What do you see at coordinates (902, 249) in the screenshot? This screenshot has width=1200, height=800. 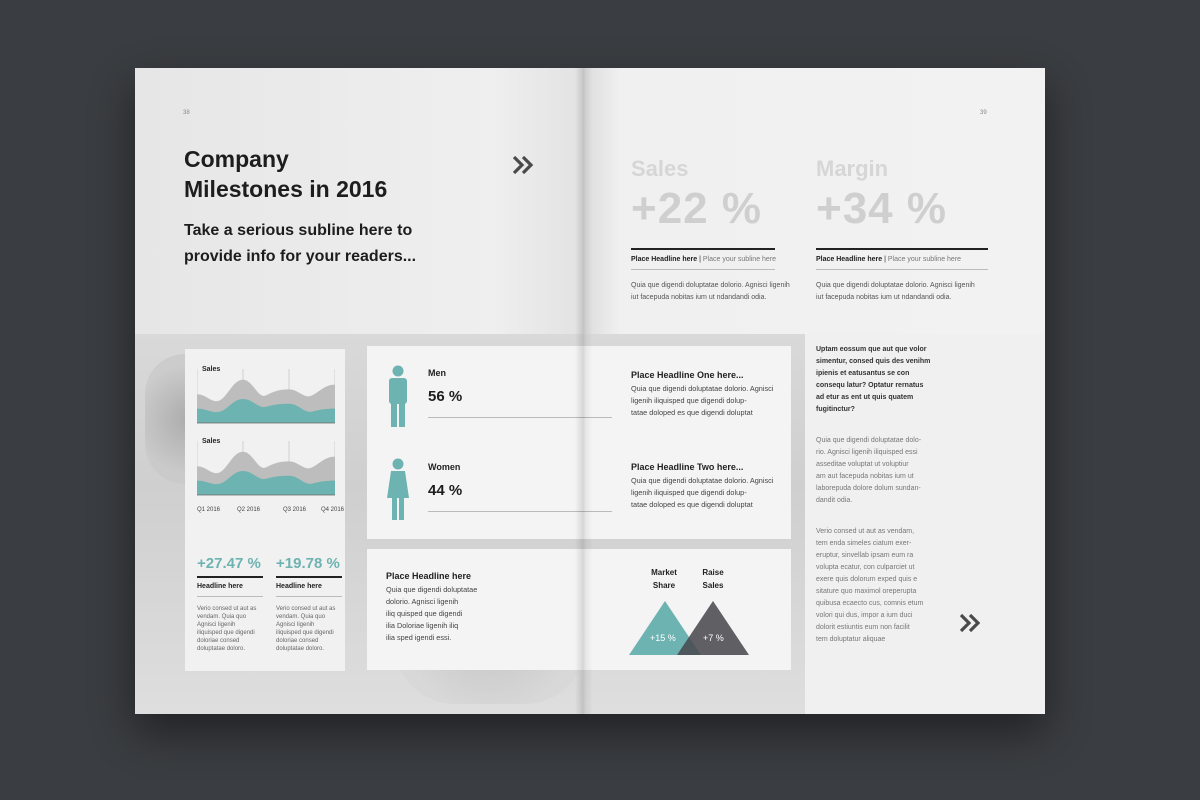 I see `margin-rule` at bounding box center [902, 249].